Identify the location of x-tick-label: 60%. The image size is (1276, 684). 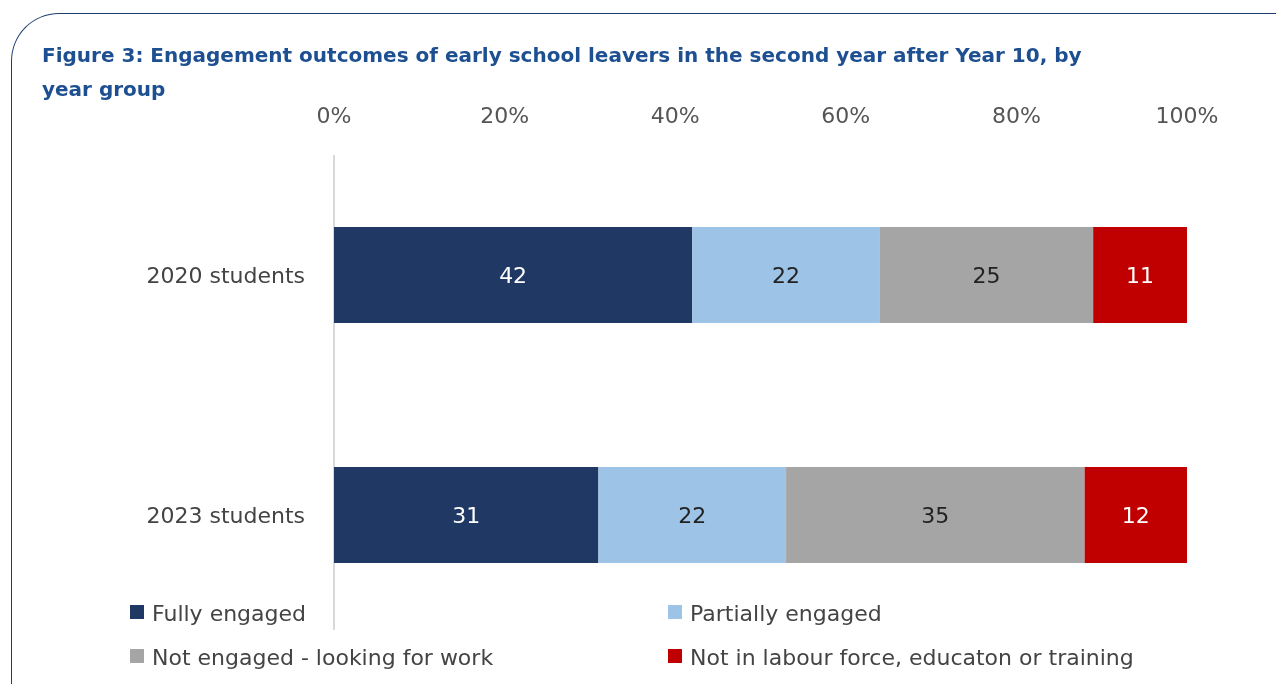
(846, 115).